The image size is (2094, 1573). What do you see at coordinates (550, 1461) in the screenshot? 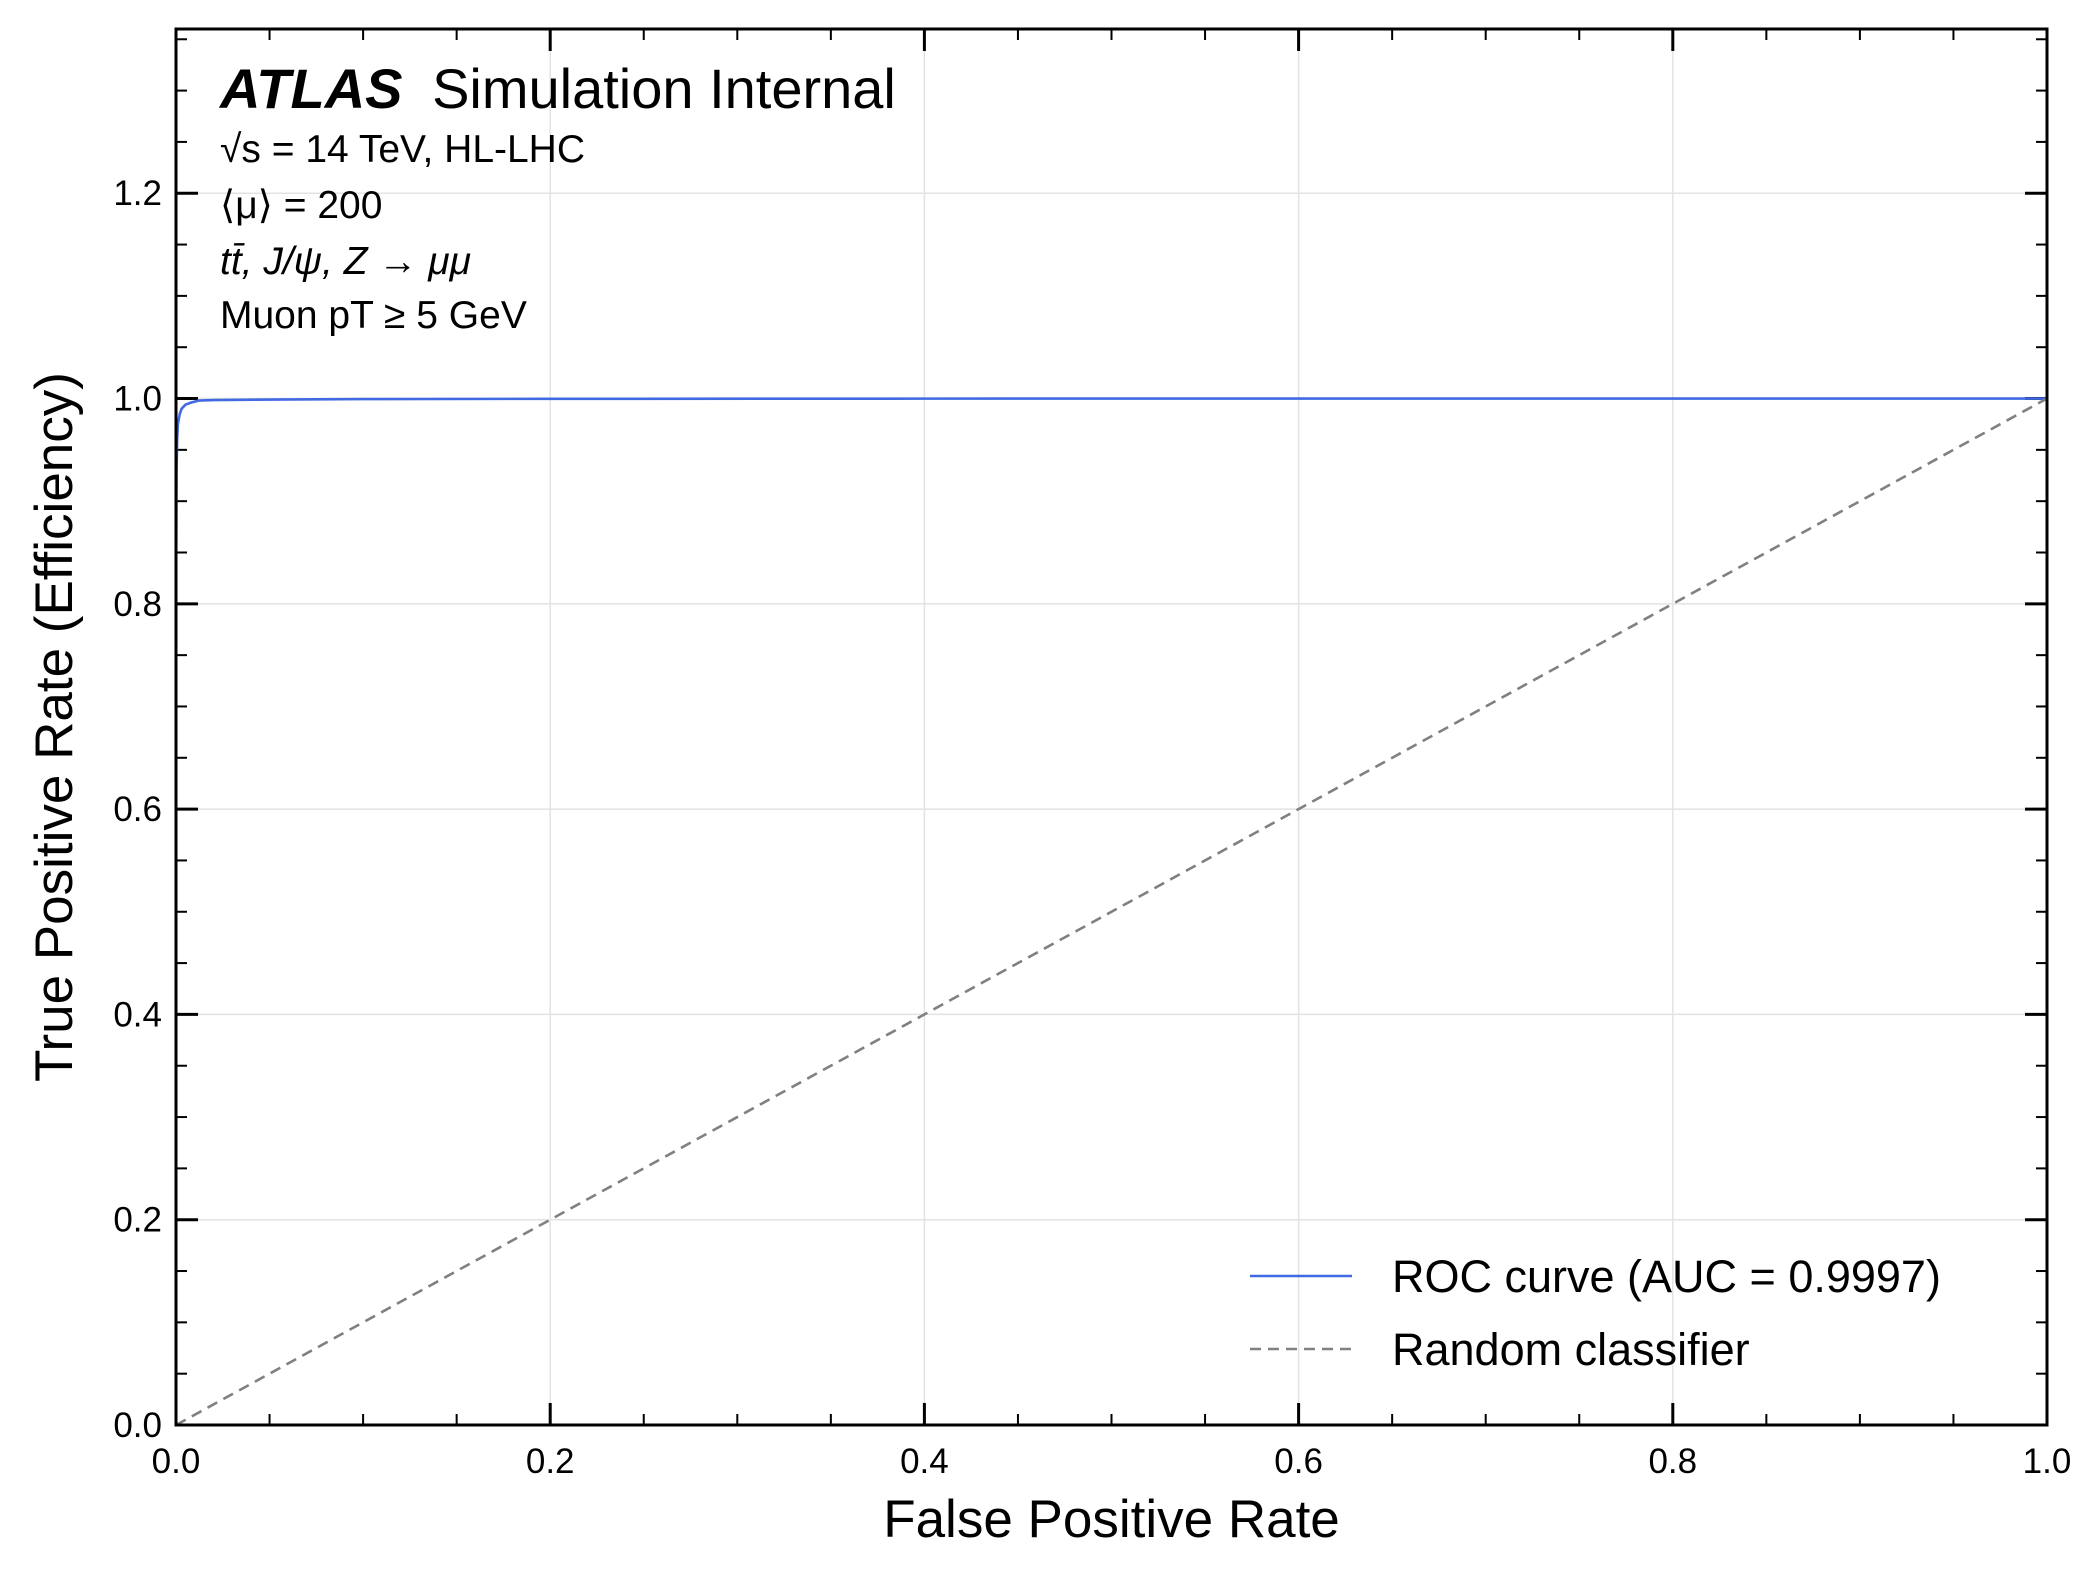
I see `x-tick-label: 0.2` at bounding box center [550, 1461].